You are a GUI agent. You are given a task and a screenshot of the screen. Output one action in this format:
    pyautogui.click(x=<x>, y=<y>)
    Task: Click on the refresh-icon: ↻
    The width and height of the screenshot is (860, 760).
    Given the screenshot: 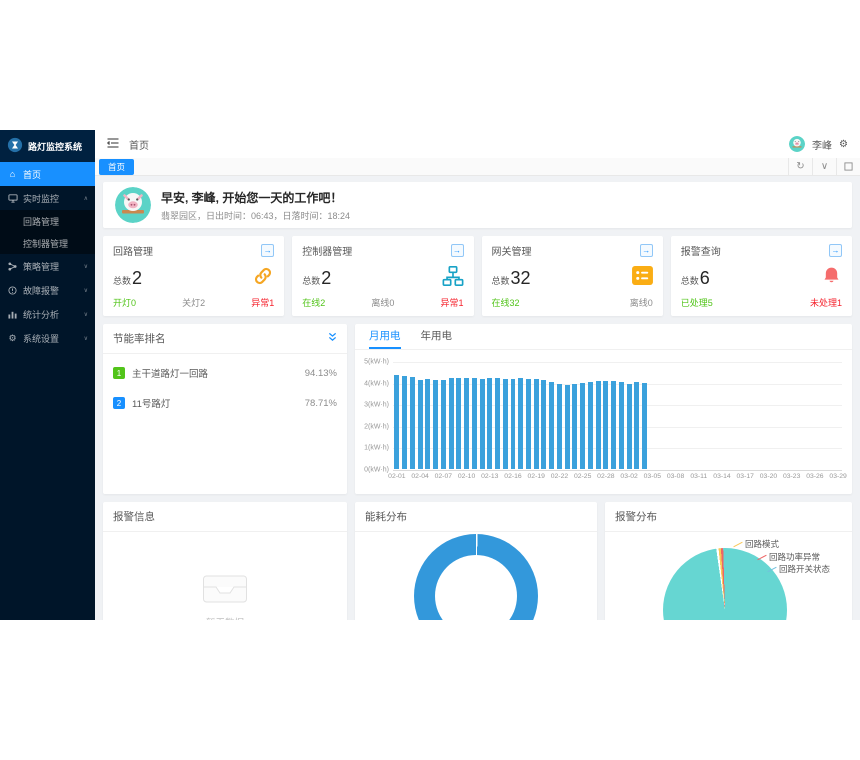 What is the action you would take?
    pyautogui.click(x=800, y=166)
    